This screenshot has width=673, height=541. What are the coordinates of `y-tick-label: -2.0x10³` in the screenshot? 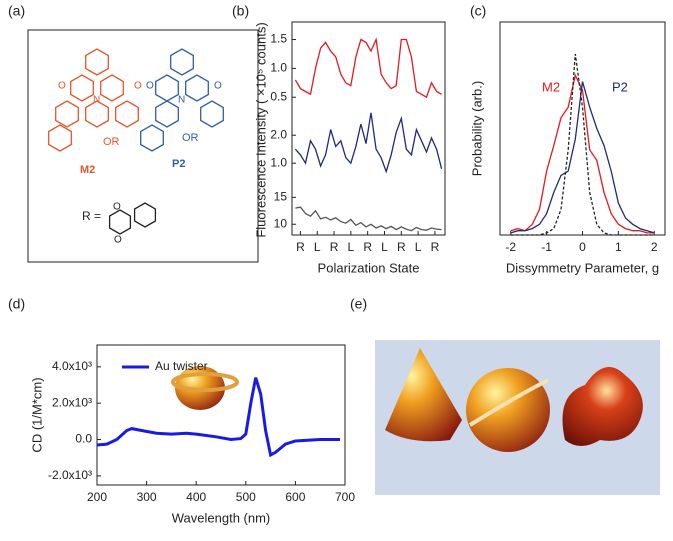 It's located at (70, 475).